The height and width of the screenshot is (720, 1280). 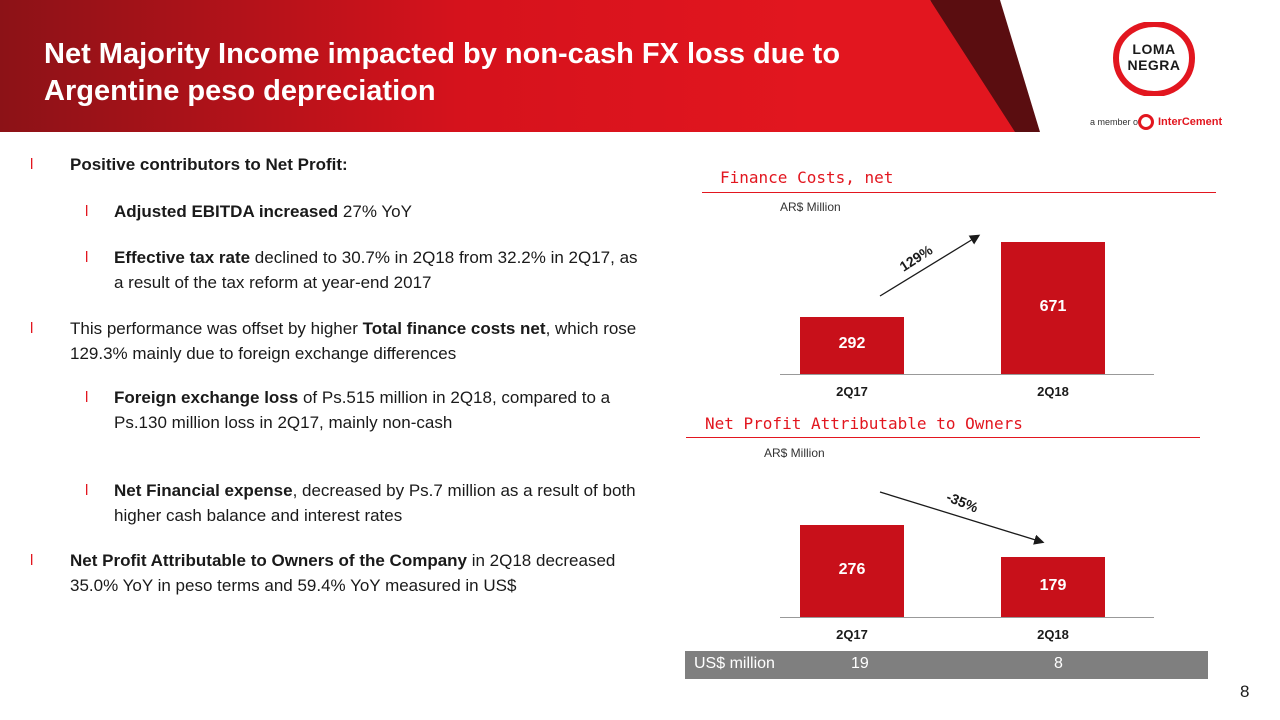 I want to click on bullet-text: Positive contributors to Net Profit:, so click(x=355, y=164).